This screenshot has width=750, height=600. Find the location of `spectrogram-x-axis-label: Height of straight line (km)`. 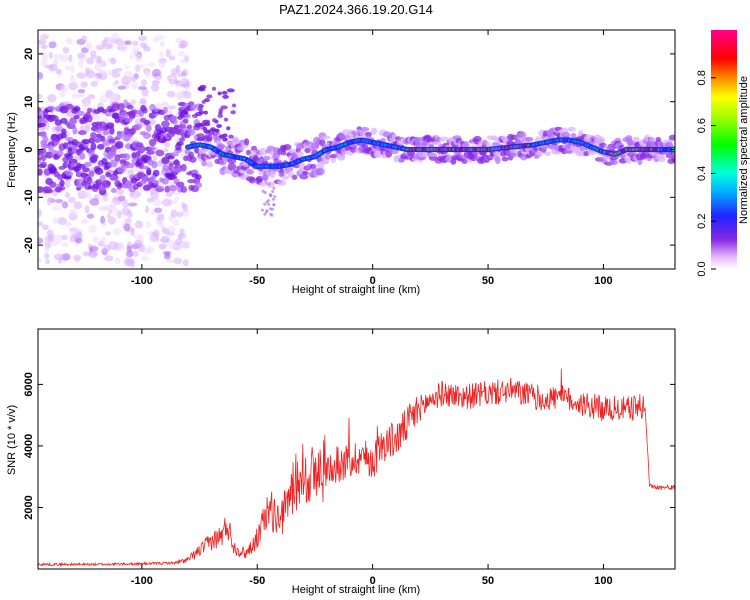

spectrogram-x-axis-label: Height of straight line (km) is located at coordinates (356, 290).